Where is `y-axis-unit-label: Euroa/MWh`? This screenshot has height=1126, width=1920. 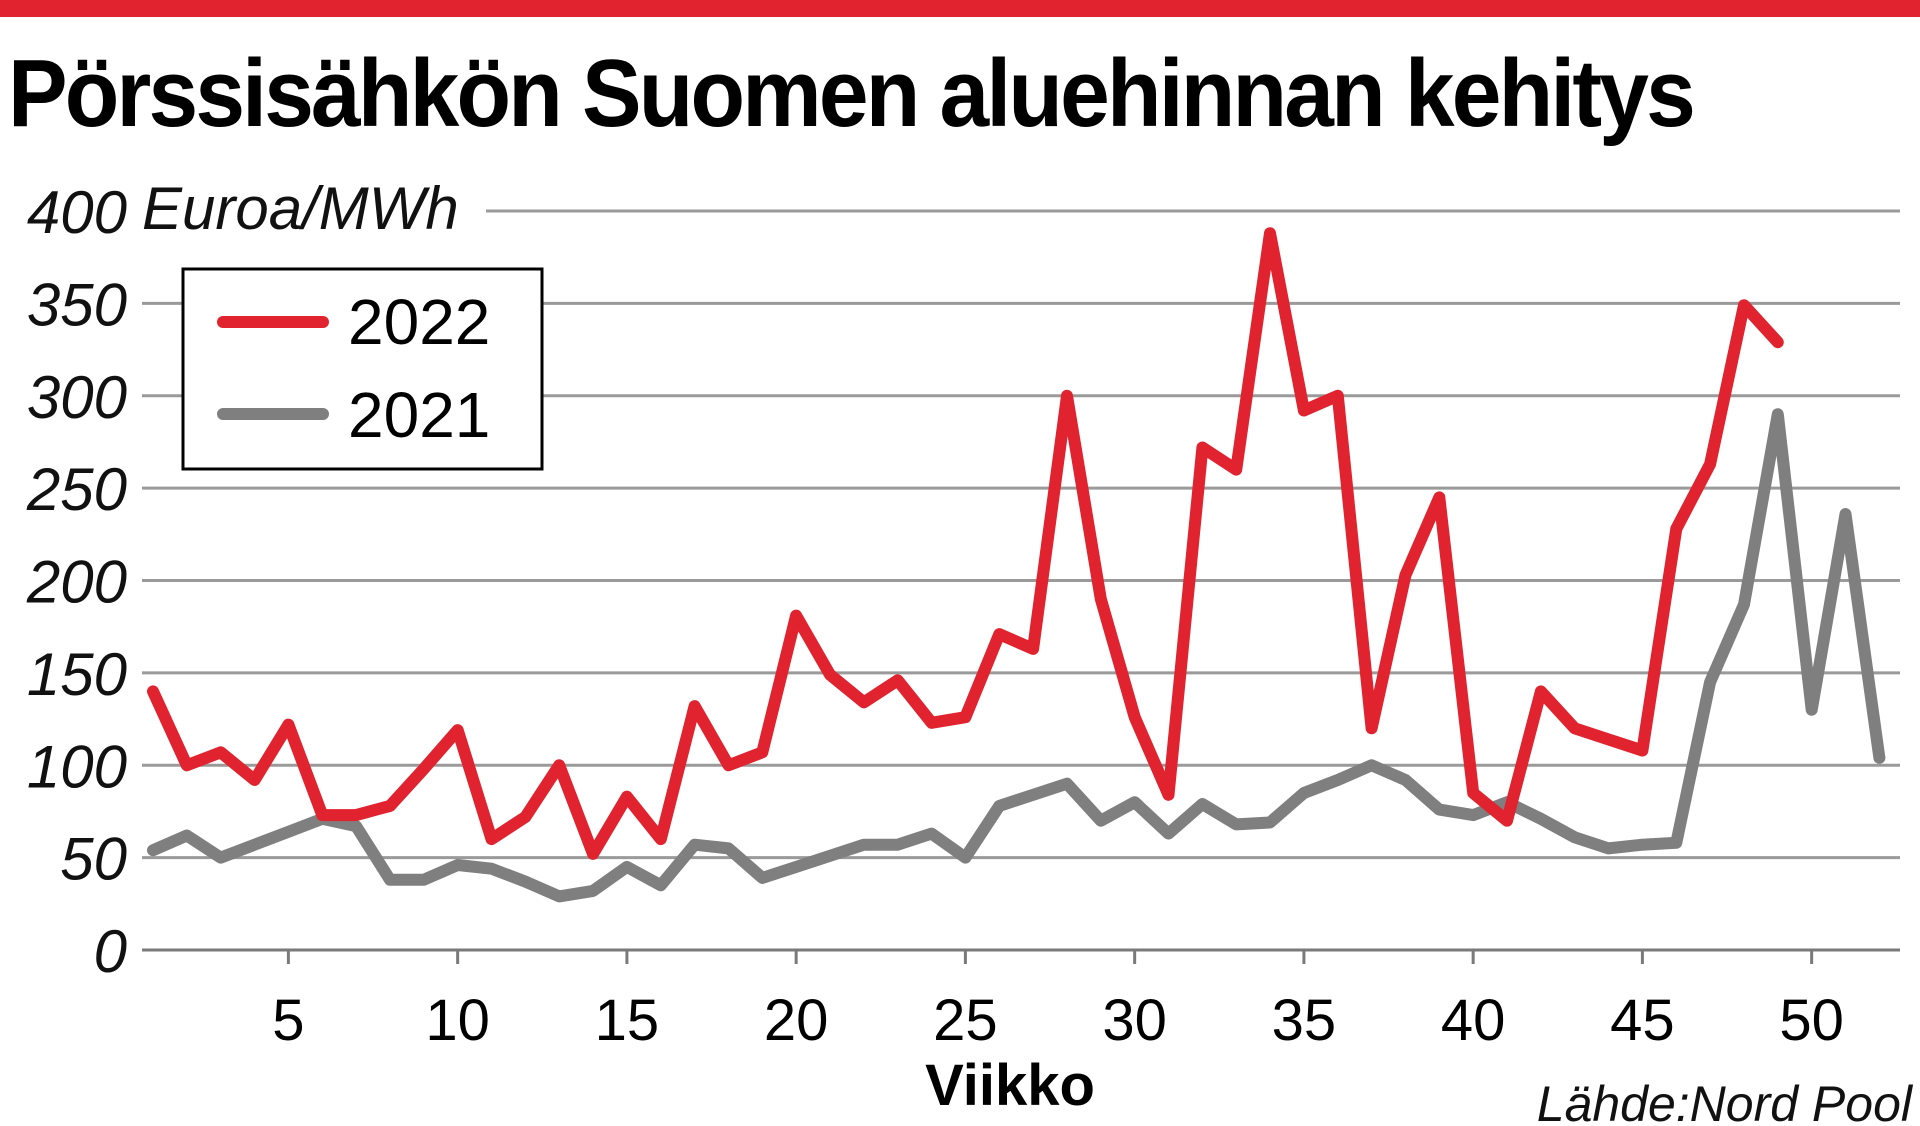
y-axis-unit-label: Euroa/MWh is located at coordinates (300, 208).